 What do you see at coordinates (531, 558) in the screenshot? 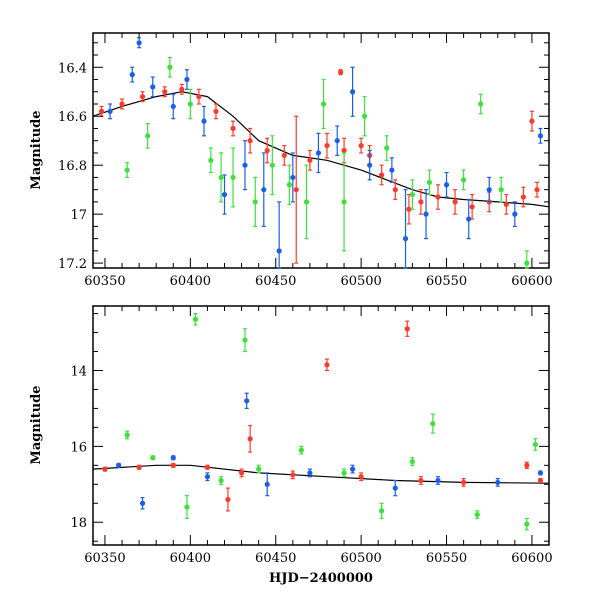
I see `bottom-x-tick-label: 60600` at bounding box center [531, 558].